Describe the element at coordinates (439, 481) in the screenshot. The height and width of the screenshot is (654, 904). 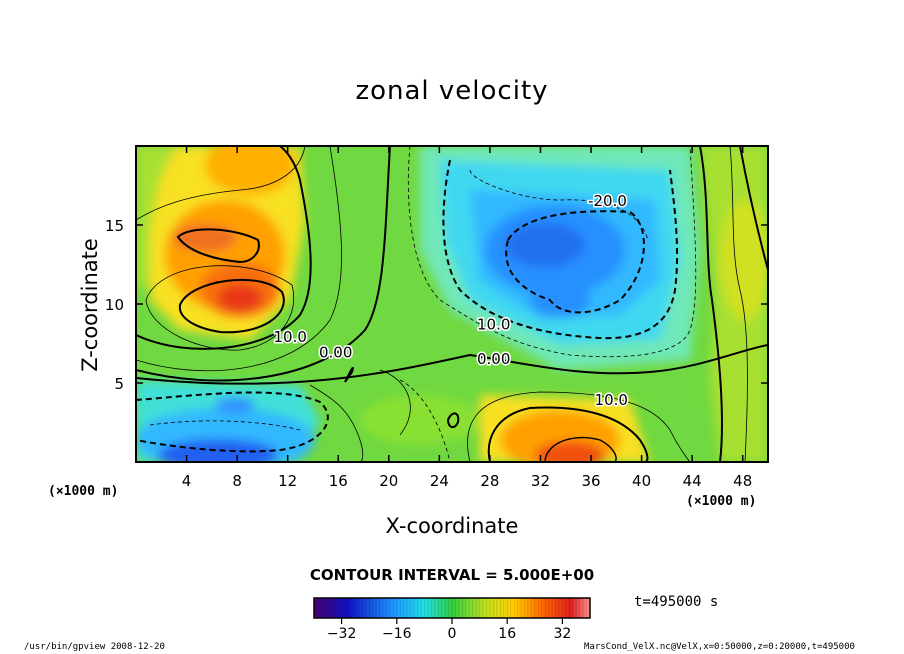
I see `x-tick-label: 24` at that location.